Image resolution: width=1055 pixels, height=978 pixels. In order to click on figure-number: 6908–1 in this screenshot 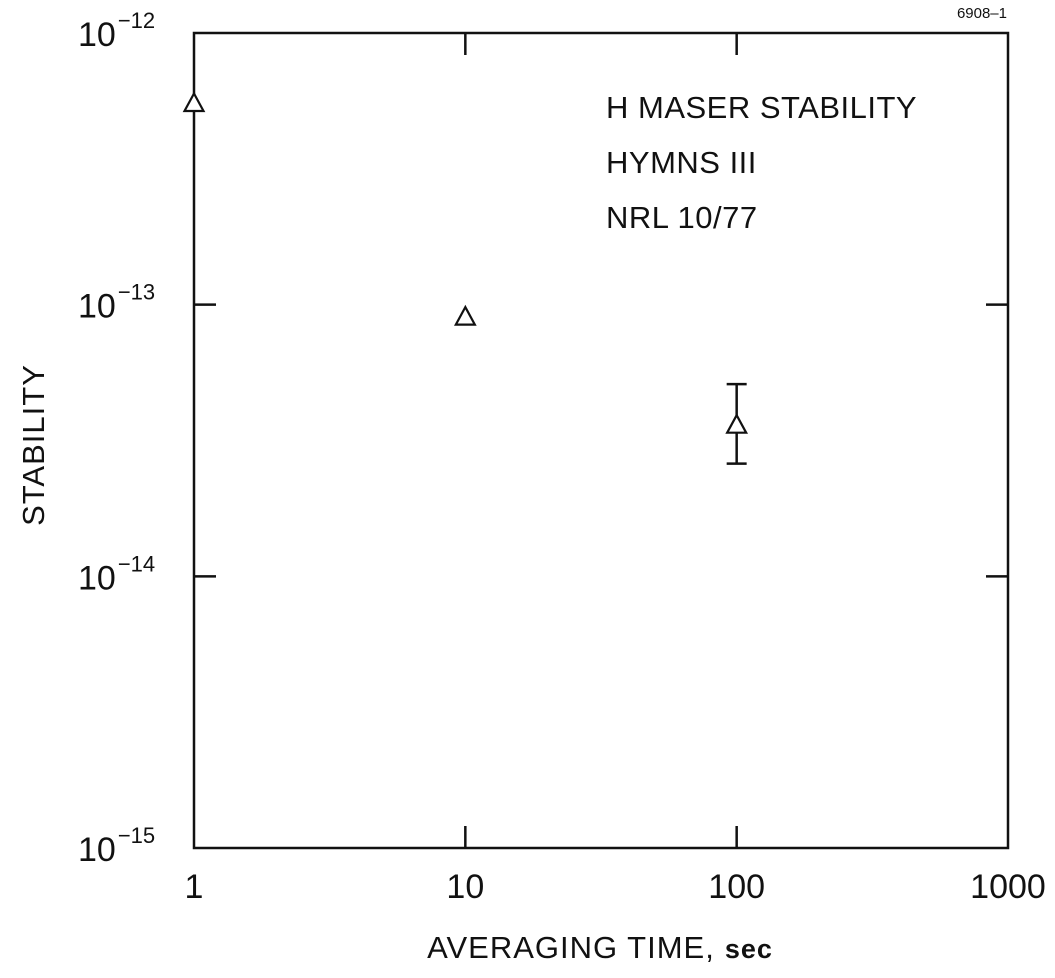, I will do `click(982, 13)`.